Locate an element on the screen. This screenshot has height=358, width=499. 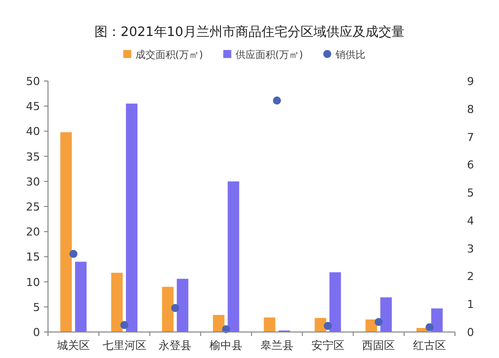
legend-label: 供应面积(万㎡) is located at coordinates (269, 55).